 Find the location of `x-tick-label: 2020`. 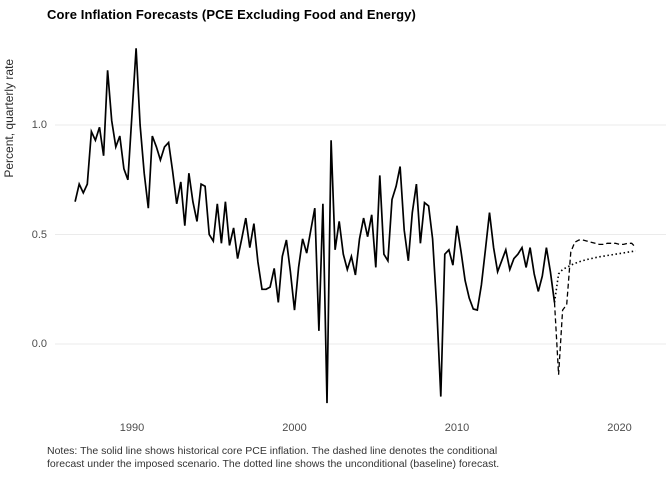

x-tick-label: 2020 is located at coordinates (619, 428).